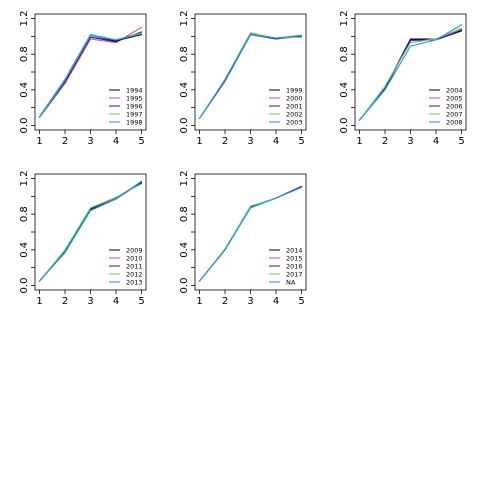 The width and height of the screenshot is (480, 480). Describe the element at coordinates (294, 250) in the screenshot. I see `legend-label: 2014` at that location.